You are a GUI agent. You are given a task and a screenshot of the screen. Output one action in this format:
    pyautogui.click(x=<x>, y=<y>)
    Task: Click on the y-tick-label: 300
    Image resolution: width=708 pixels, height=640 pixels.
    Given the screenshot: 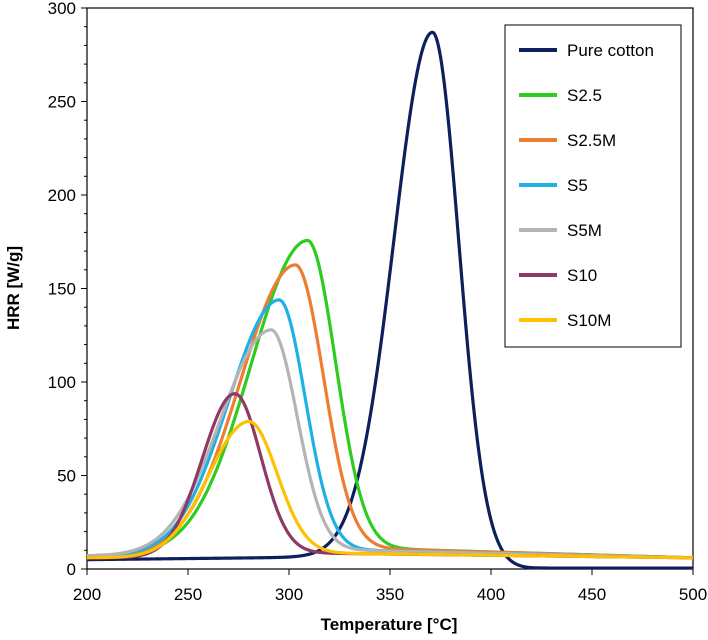 What is the action you would take?
    pyautogui.click(x=62, y=9)
    